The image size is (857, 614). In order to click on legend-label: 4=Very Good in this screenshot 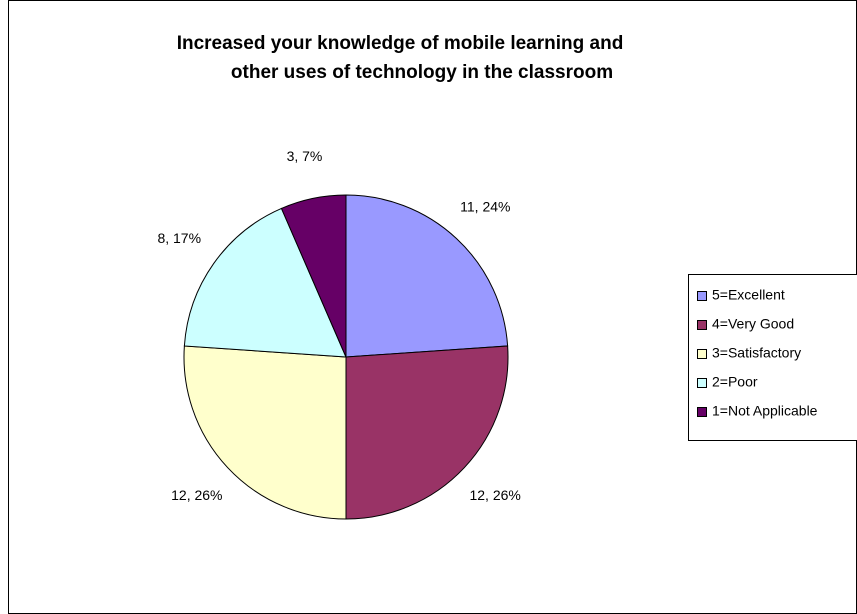, I will do `click(753, 324)`.